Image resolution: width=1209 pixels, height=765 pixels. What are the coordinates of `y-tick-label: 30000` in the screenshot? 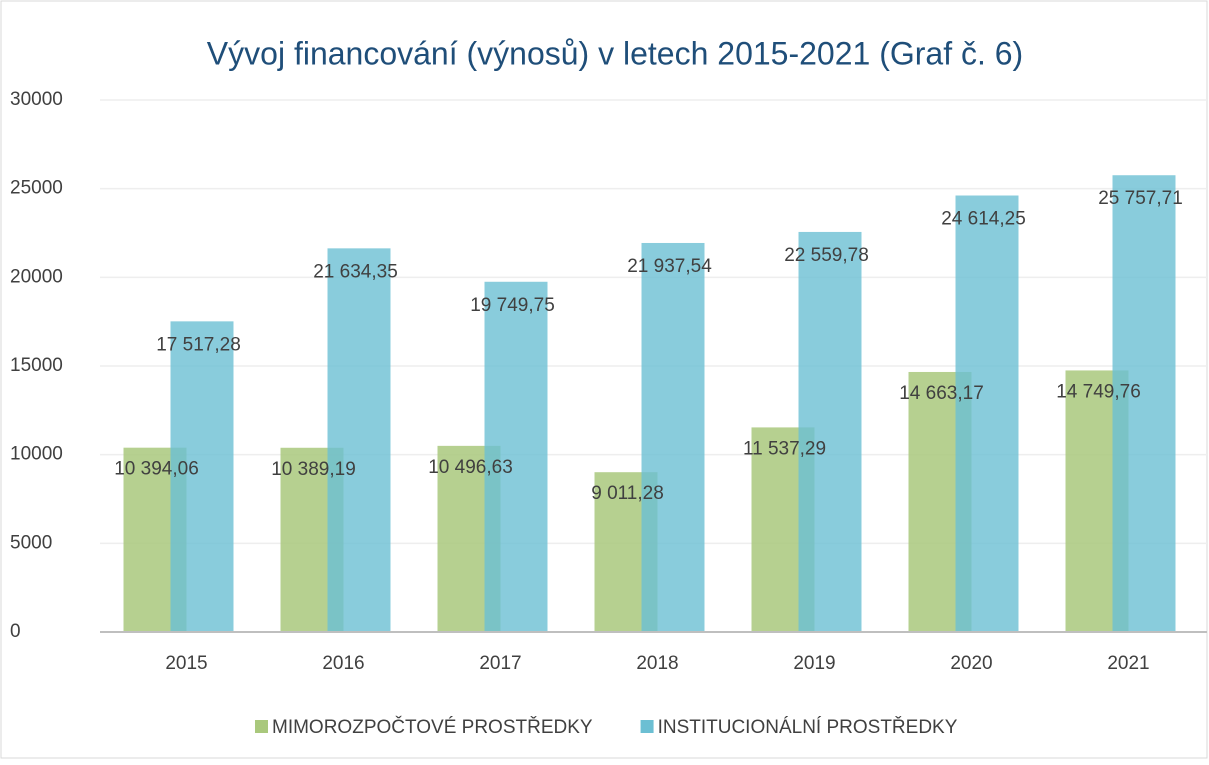 It's located at (36, 99).